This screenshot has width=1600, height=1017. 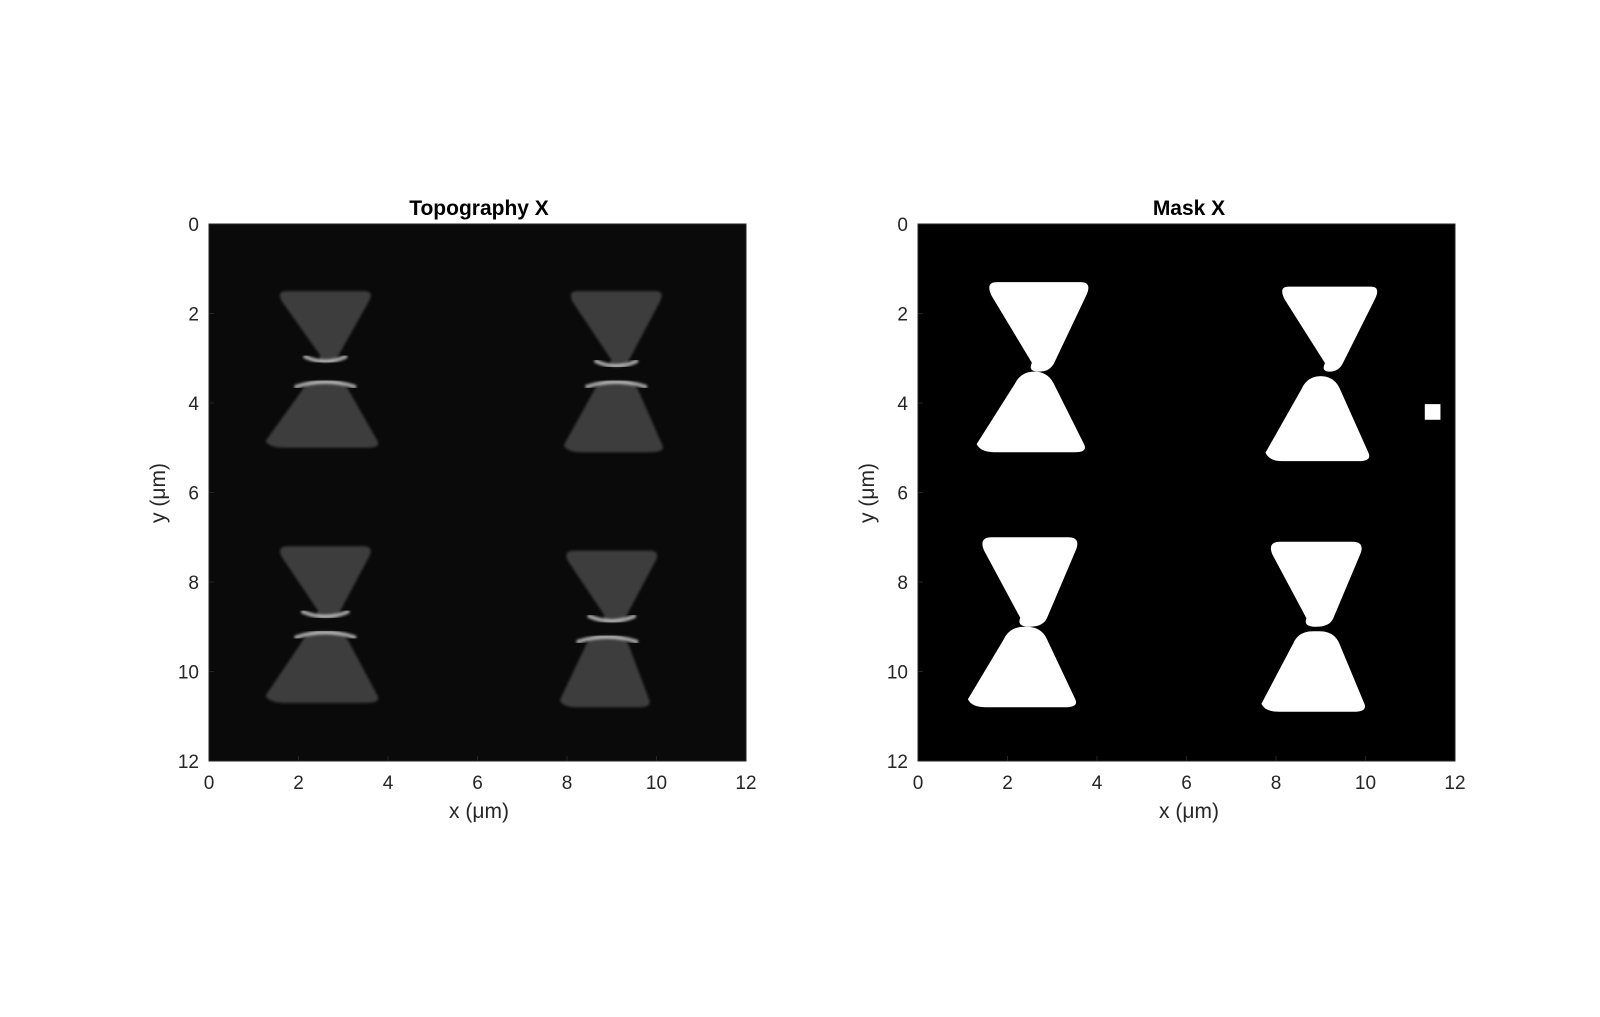 I want to click on mask-title: Mask X, so click(x=1189, y=208).